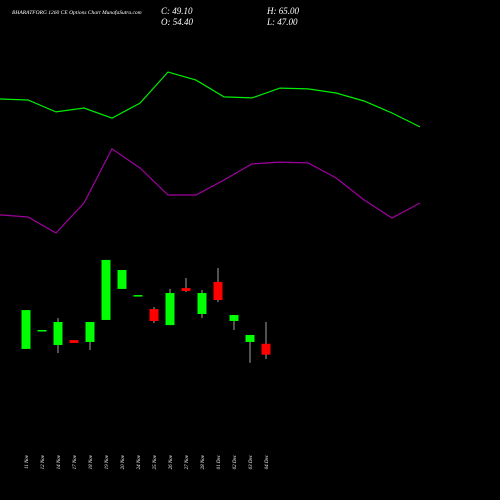 This screenshot has height=500, width=500. I want to click on x-tick-label: 11 Nov, so click(27, 461).